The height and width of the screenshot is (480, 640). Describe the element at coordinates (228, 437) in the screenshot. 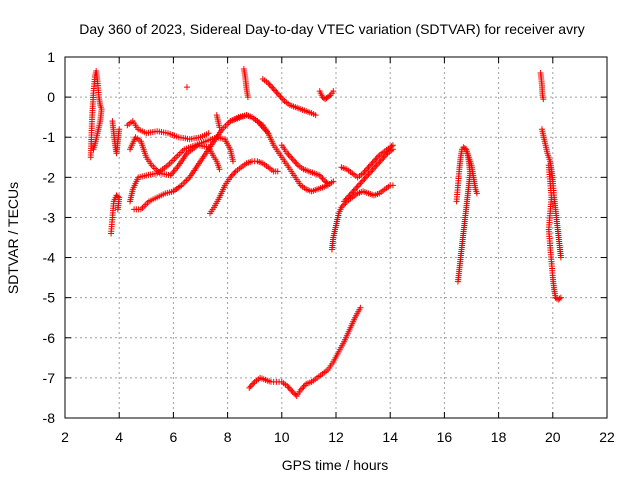

I see `x-tick-label: 8` at that location.